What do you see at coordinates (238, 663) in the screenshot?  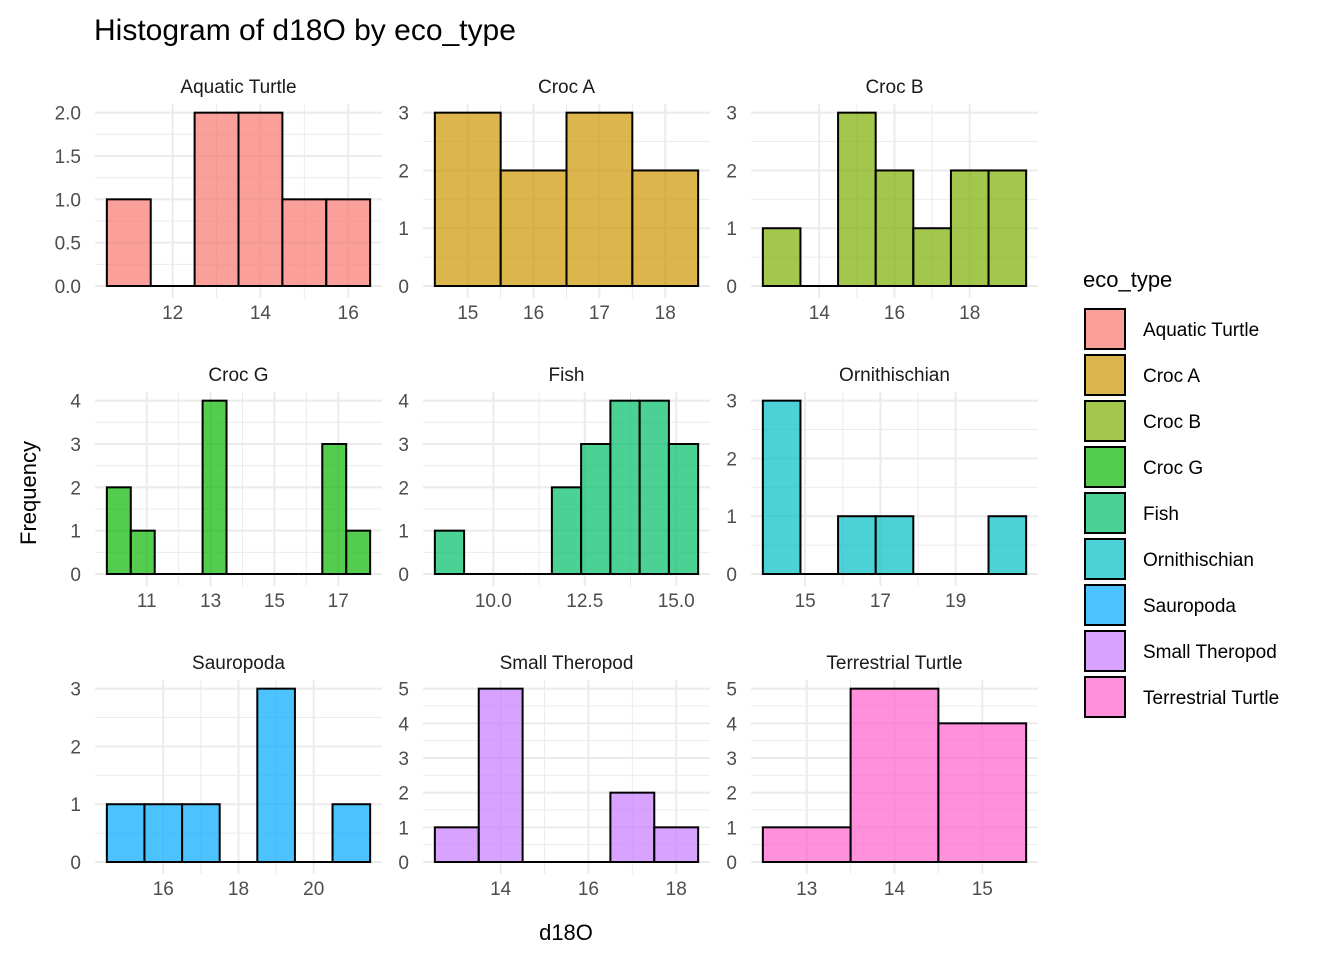 I see `facet-strip-label: Sauropoda` at bounding box center [238, 663].